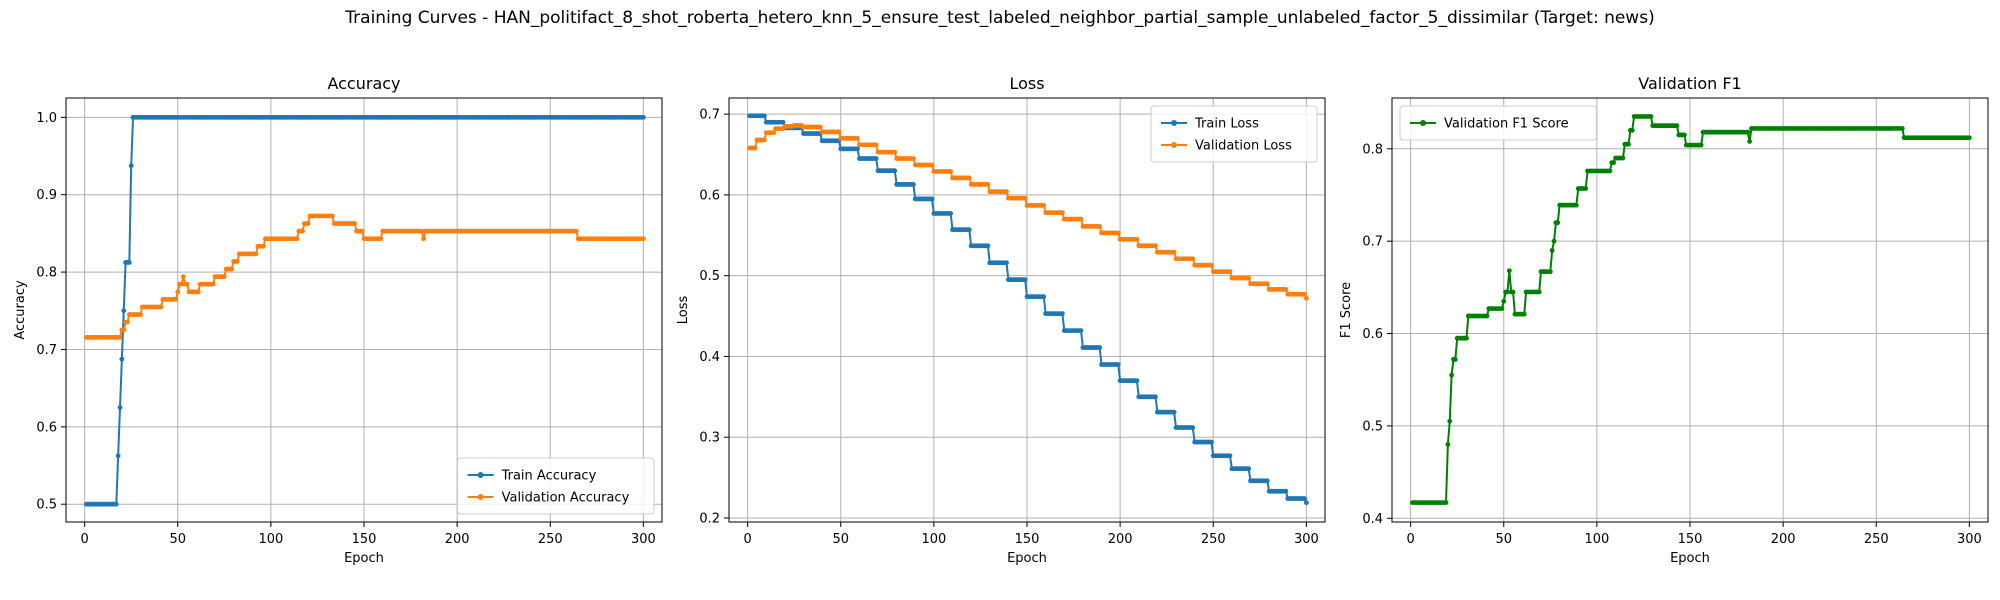 The width and height of the screenshot is (2000, 600). What do you see at coordinates (46, 118) in the screenshot?
I see `y-tick-label: 1.0` at bounding box center [46, 118].